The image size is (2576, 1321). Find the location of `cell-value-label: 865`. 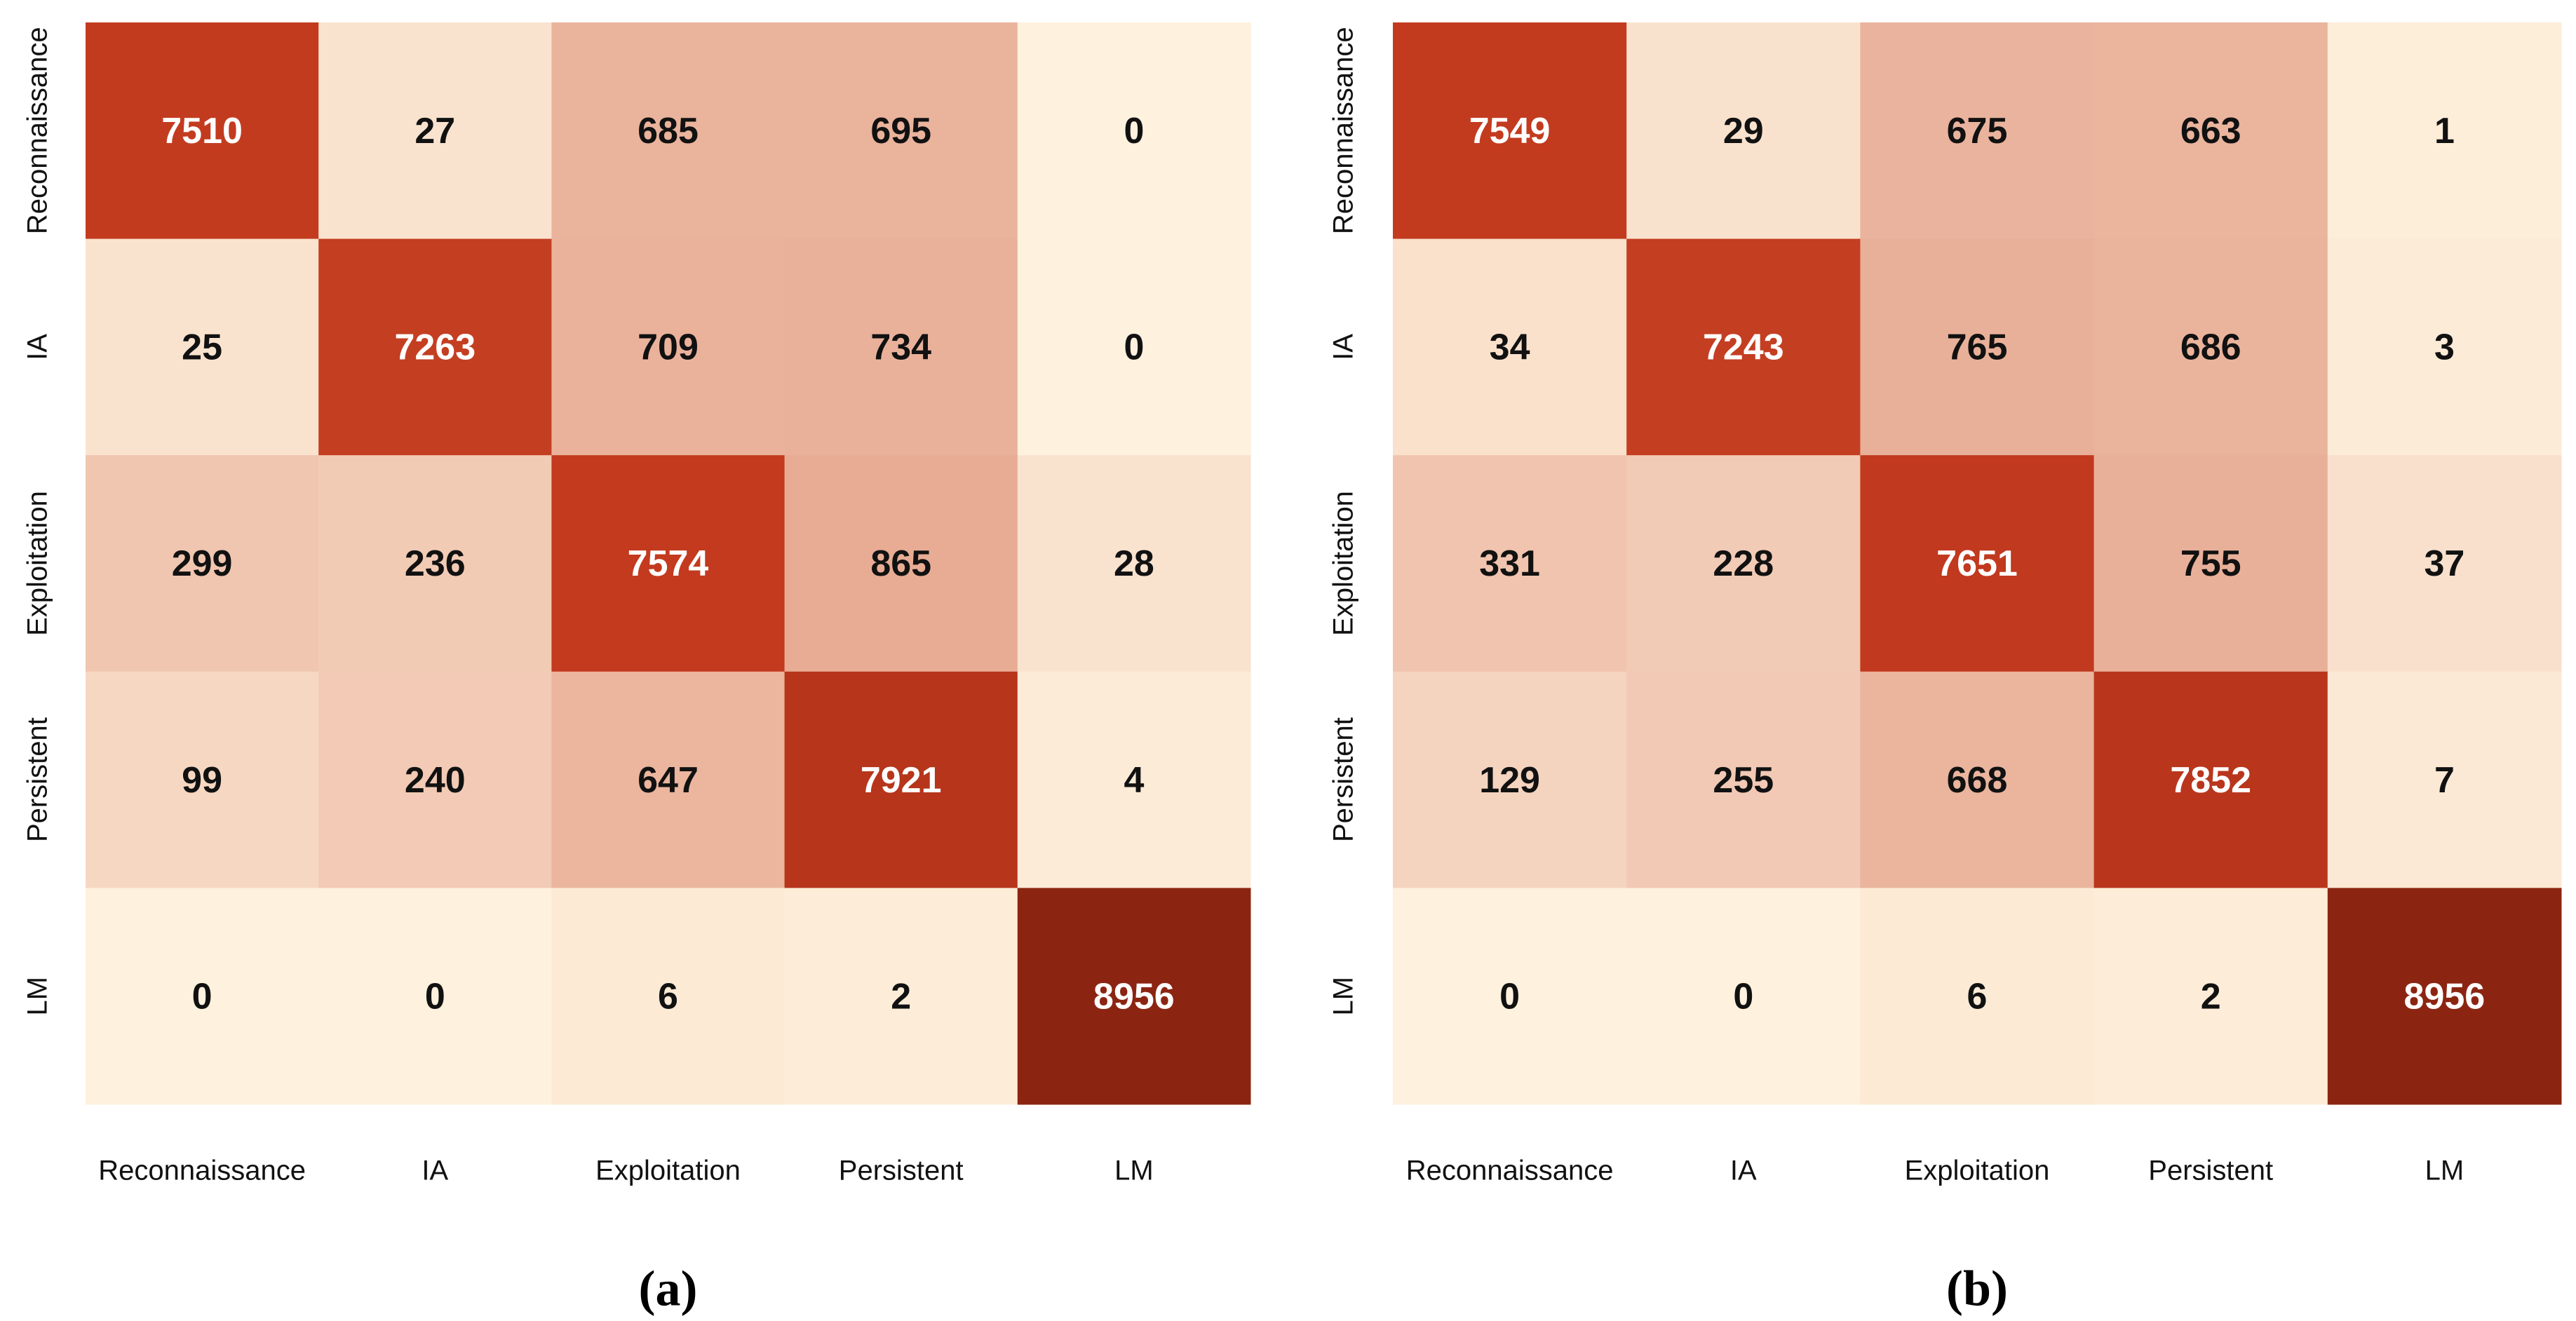

cell-value-label: 865 is located at coordinates (900, 563).